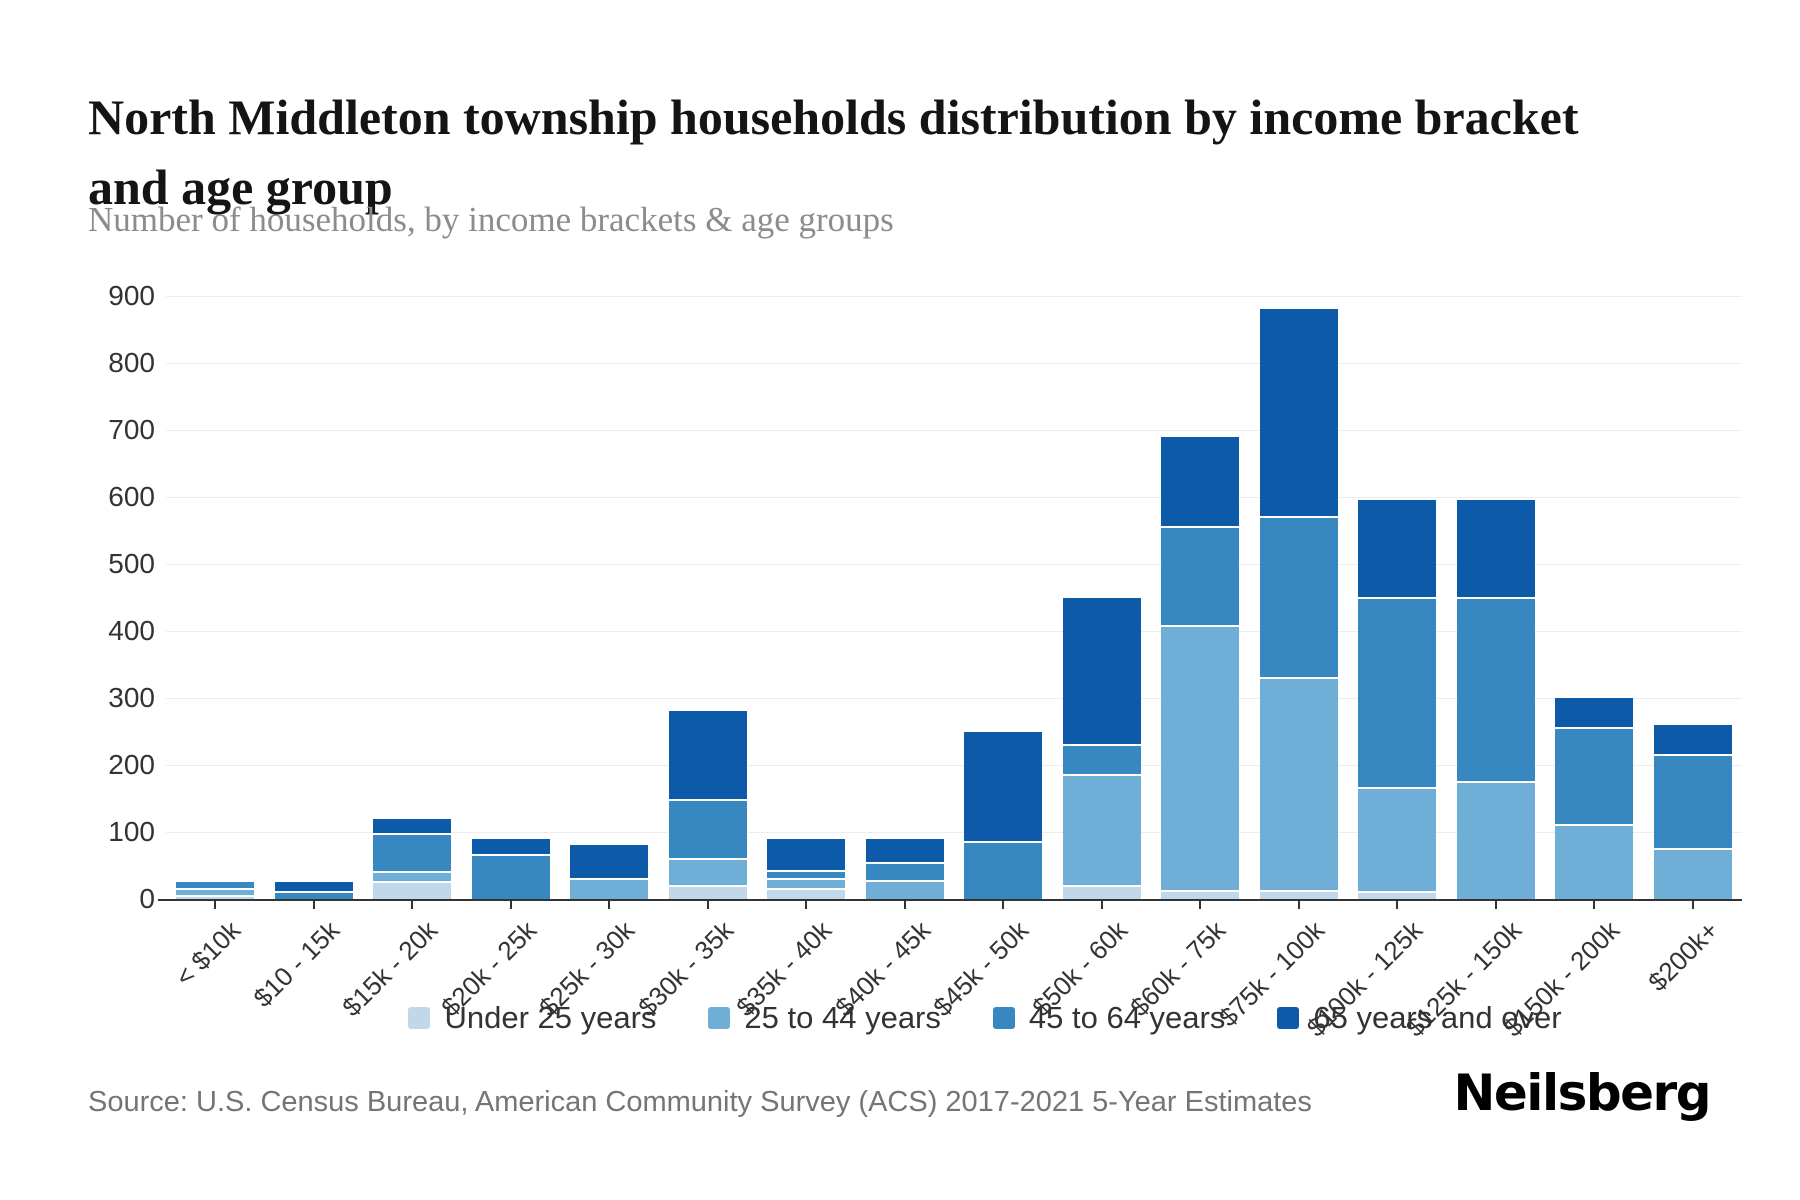 This screenshot has width=1800, height=1200. Describe the element at coordinates (131, 295) in the screenshot. I see `y-axis-label: 900` at that location.